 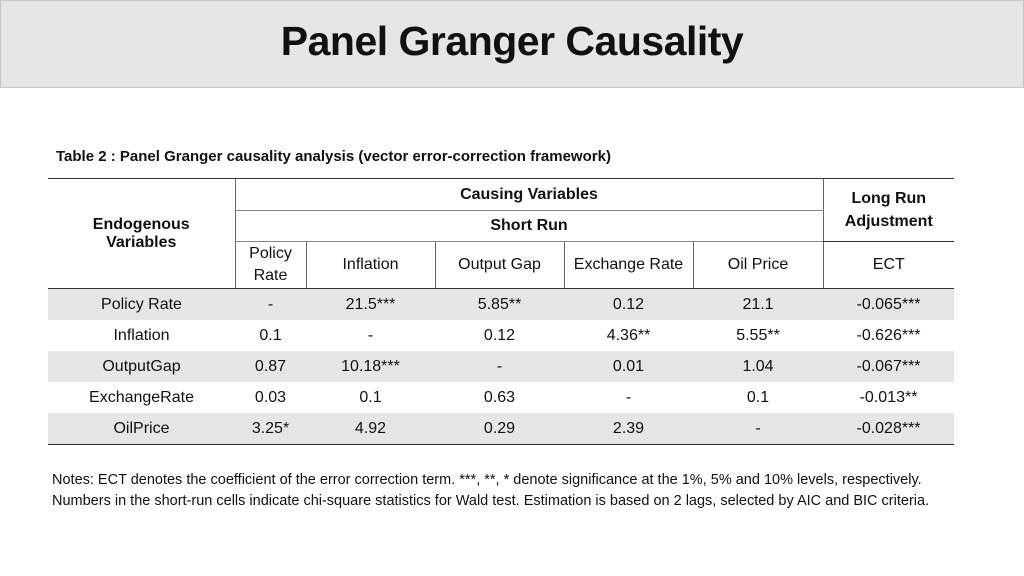 What do you see at coordinates (270, 275) in the screenshot?
I see `header-policy-rate-line2: Rate` at bounding box center [270, 275].